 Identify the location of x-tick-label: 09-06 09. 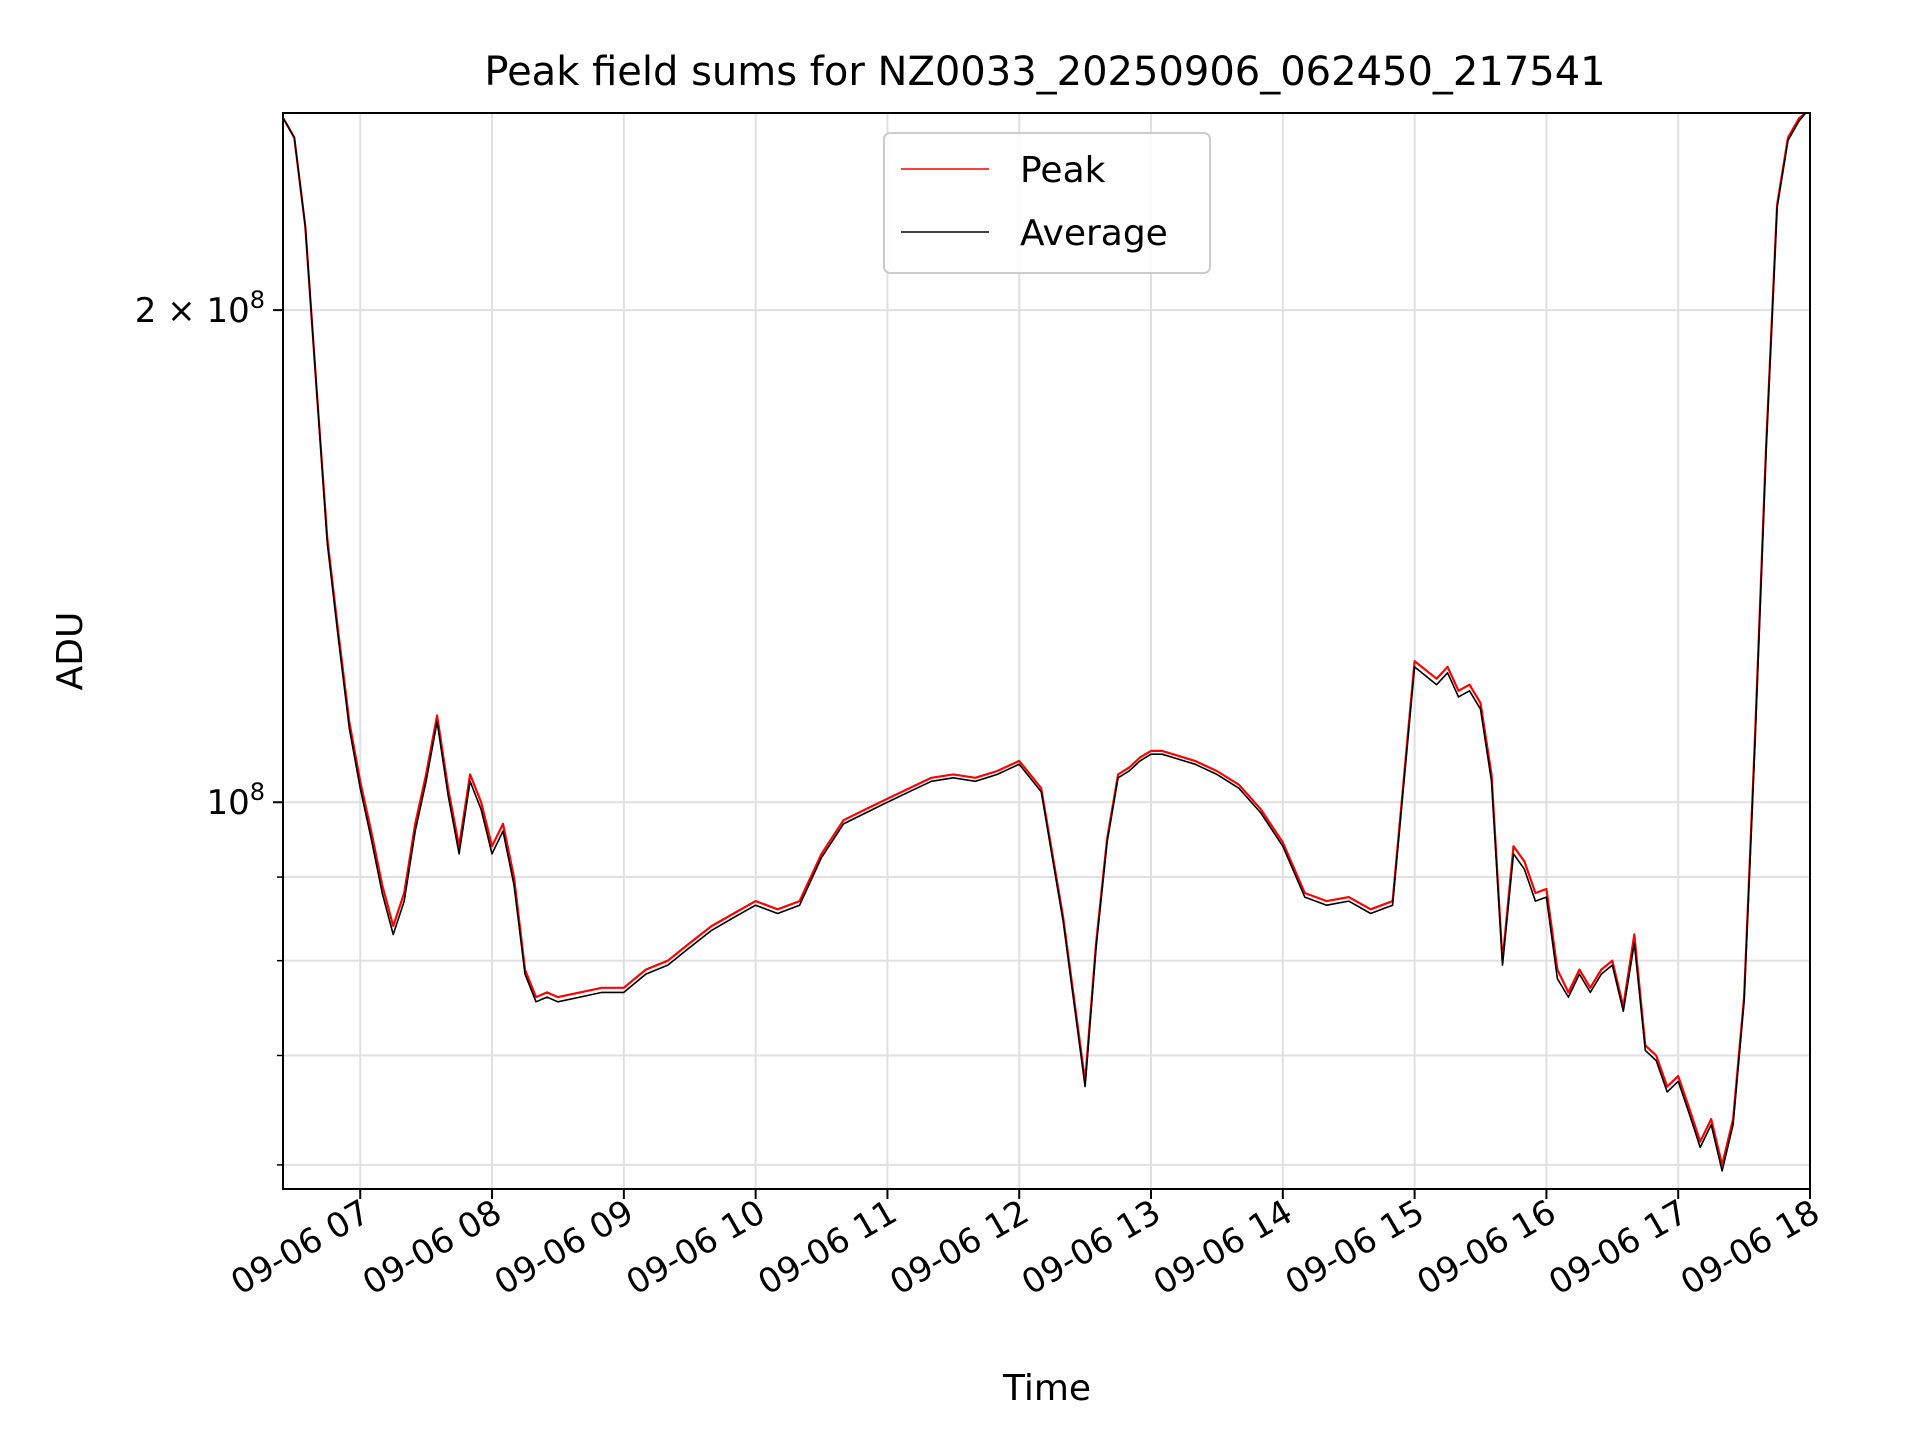
(564, 1247).